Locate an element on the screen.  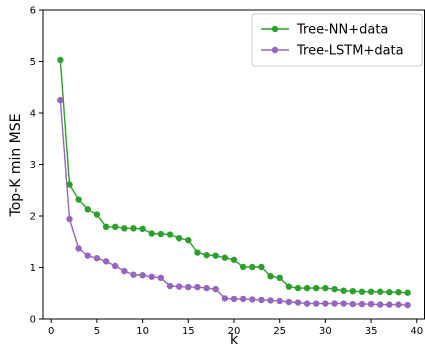
x-tick-label: 30 is located at coordinates (325, 331).